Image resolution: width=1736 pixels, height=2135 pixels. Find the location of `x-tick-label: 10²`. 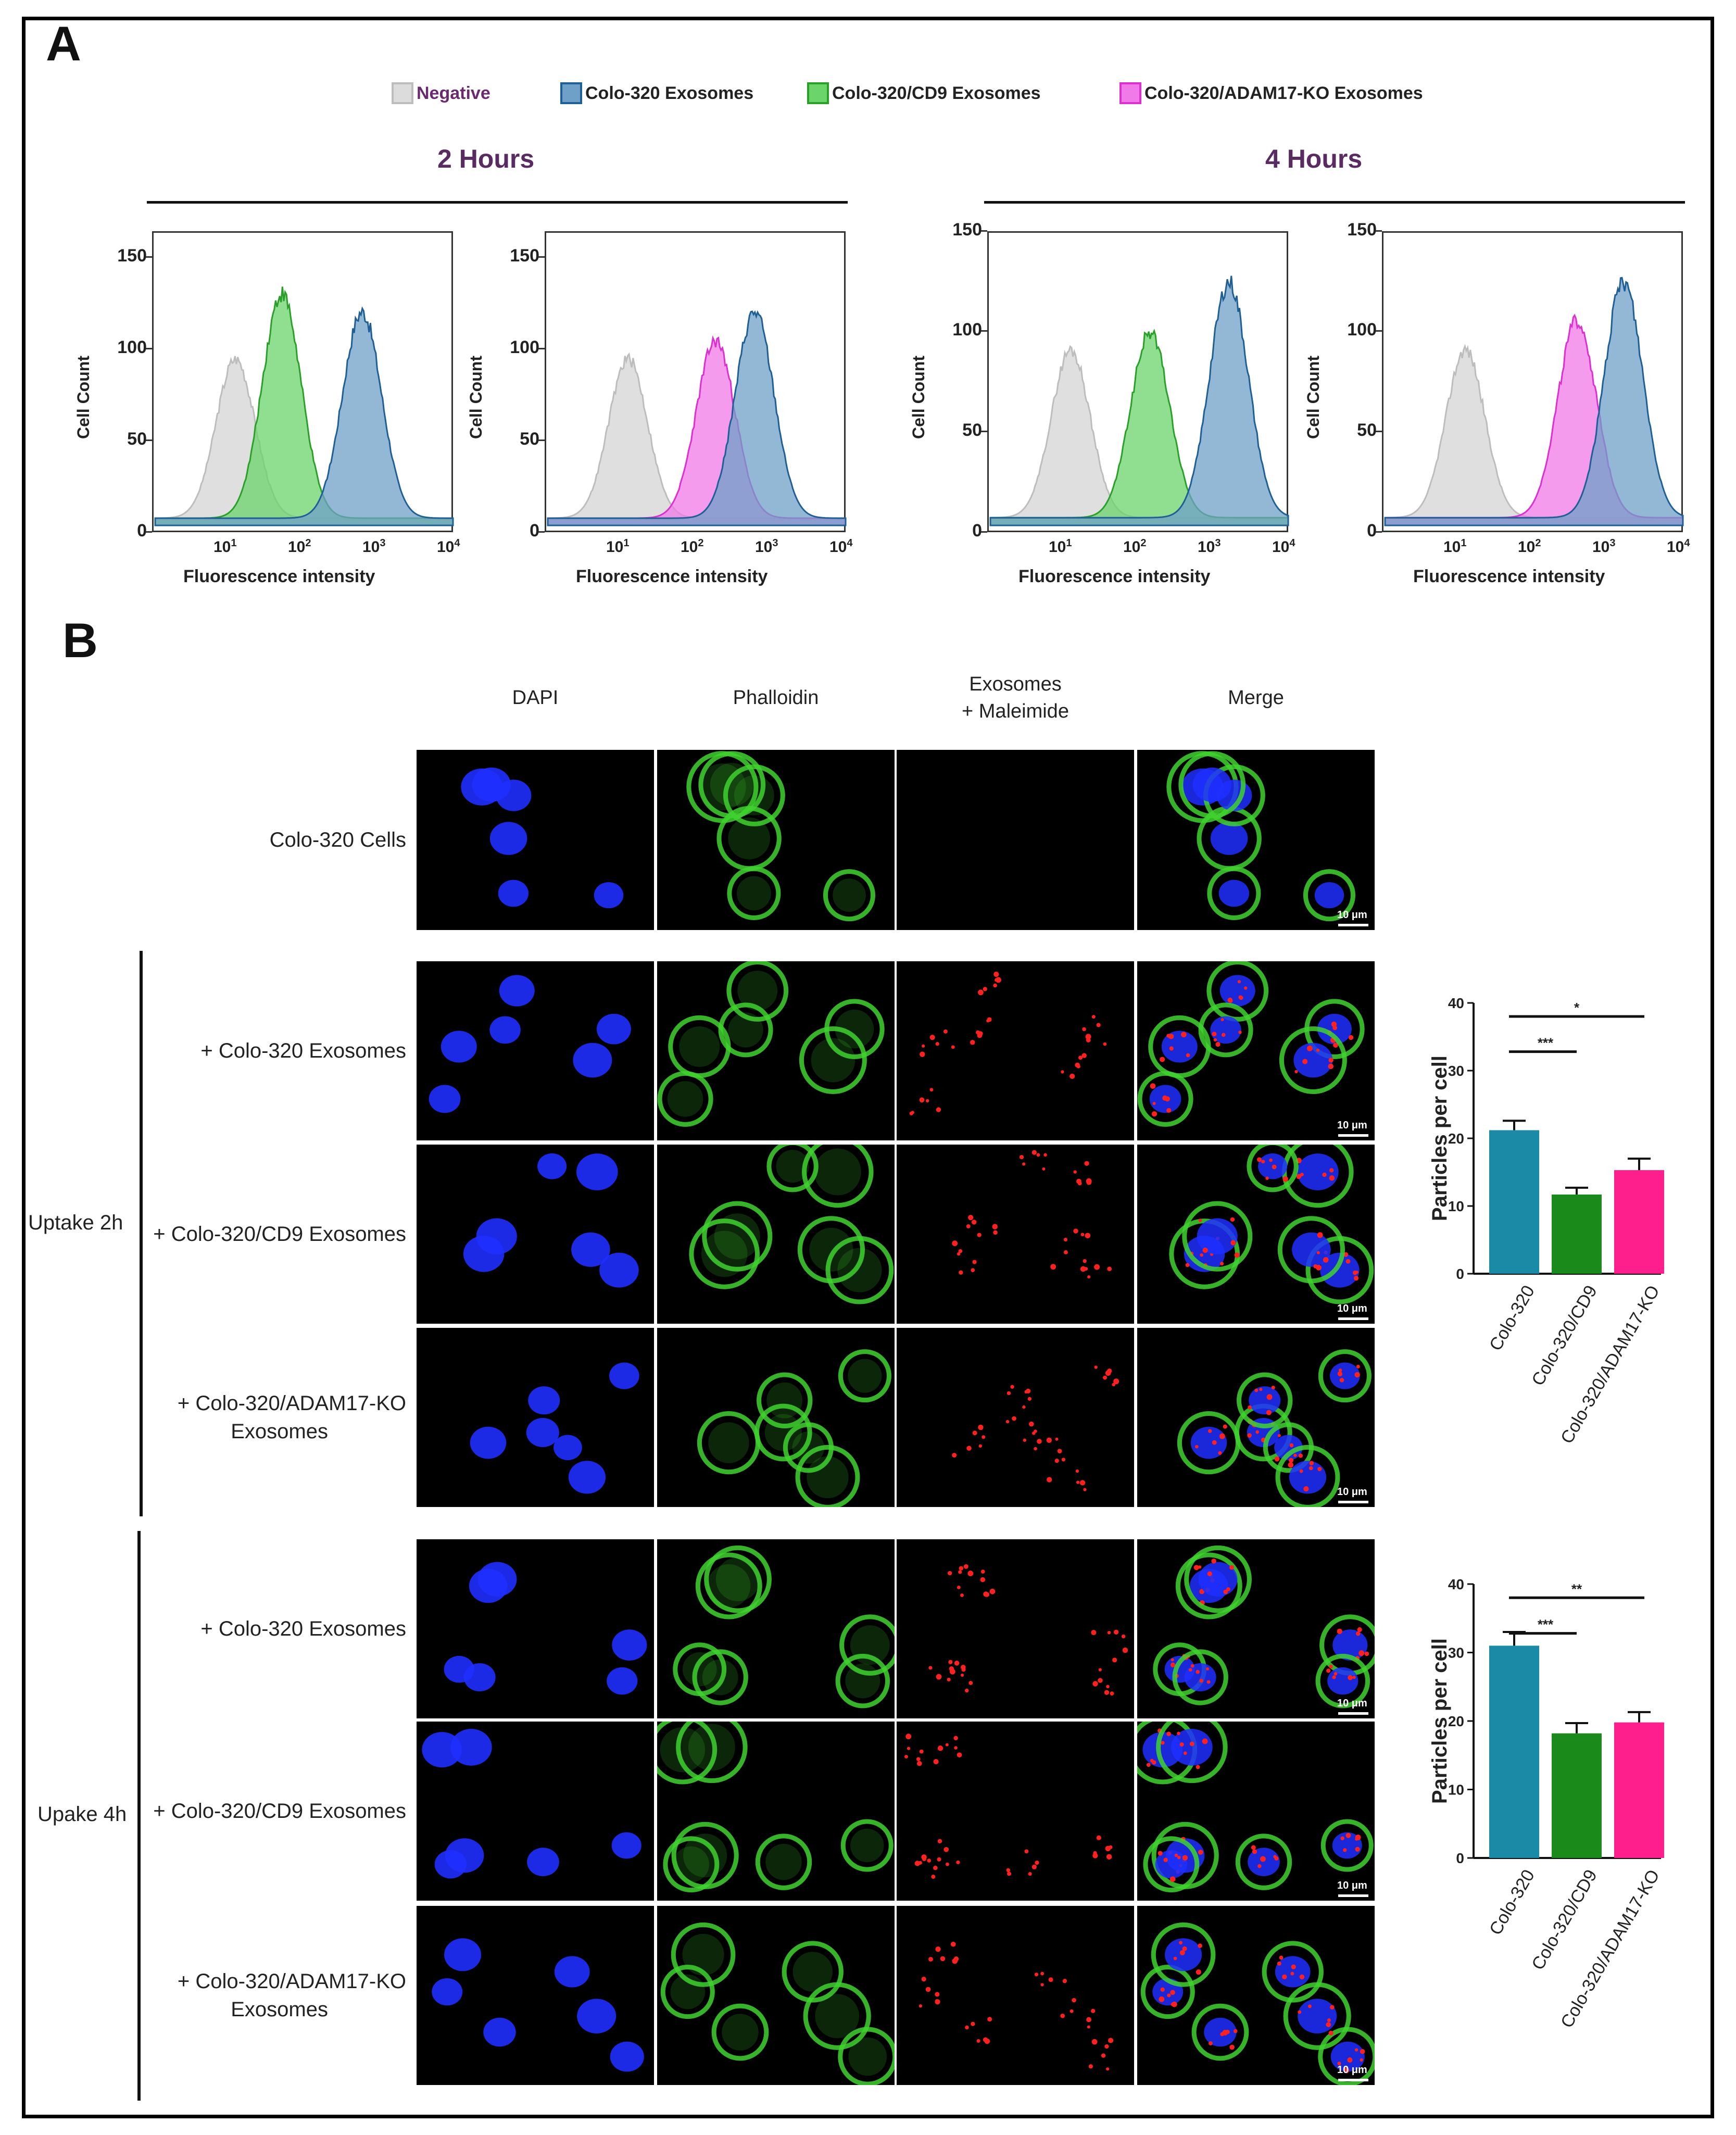

x-tick-label: 10² is located at coordinates (1135, 546).